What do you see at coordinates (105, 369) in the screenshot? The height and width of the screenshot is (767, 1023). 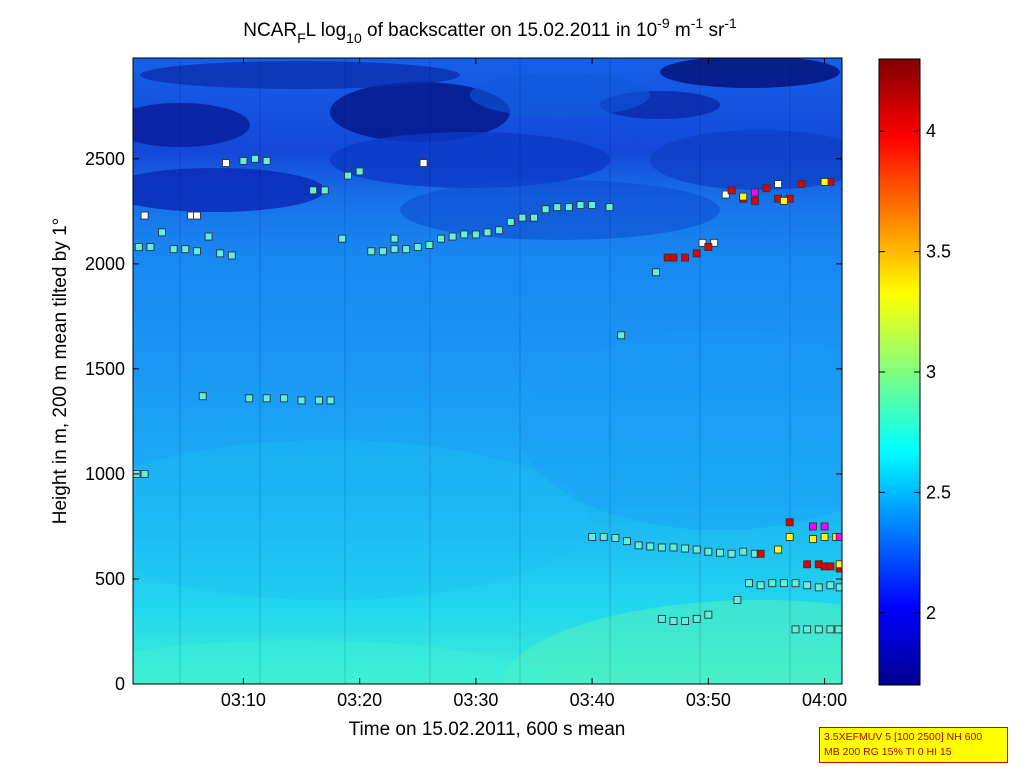 I see `y-tick-label: 1500` at bounding box center [105, 369].